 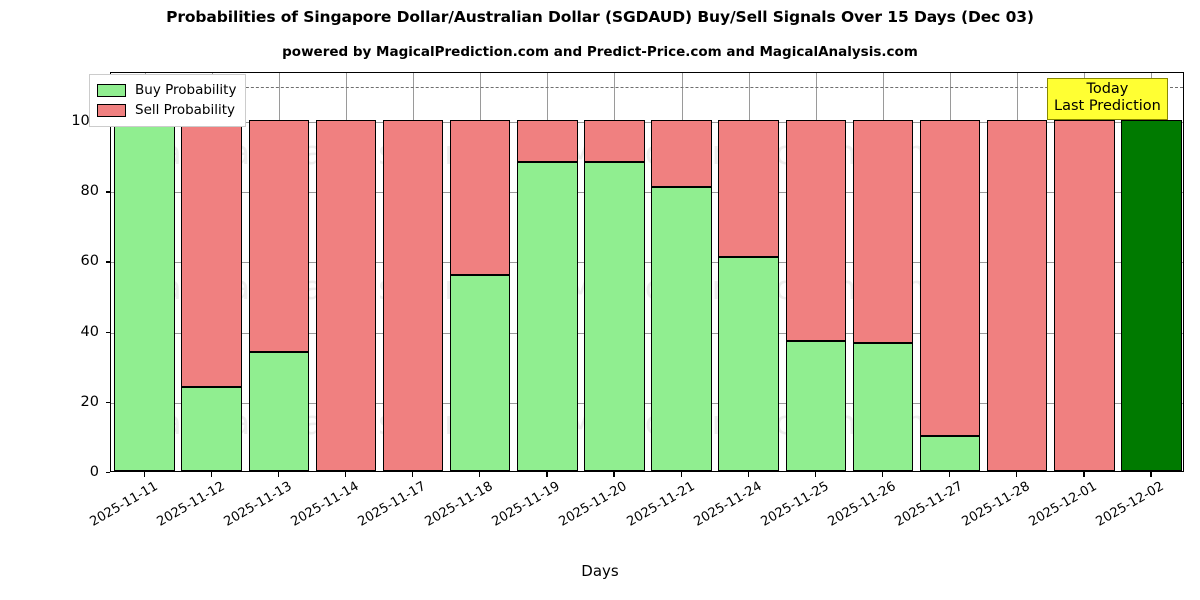 I want to click on today-annotation-line2: Last Prediction, so click(x=1107, y=106).